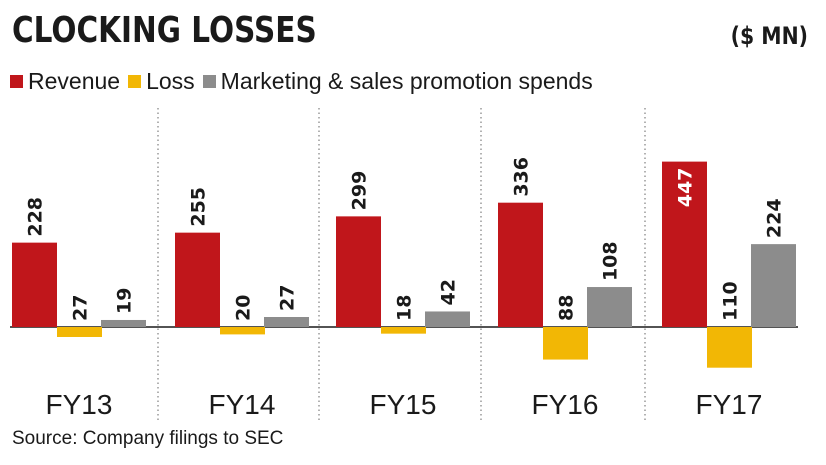  What do you see at coordinates (242, 331) in the screenshot?
I see `bar-loss-fy14` at bounding box center [242, 331].